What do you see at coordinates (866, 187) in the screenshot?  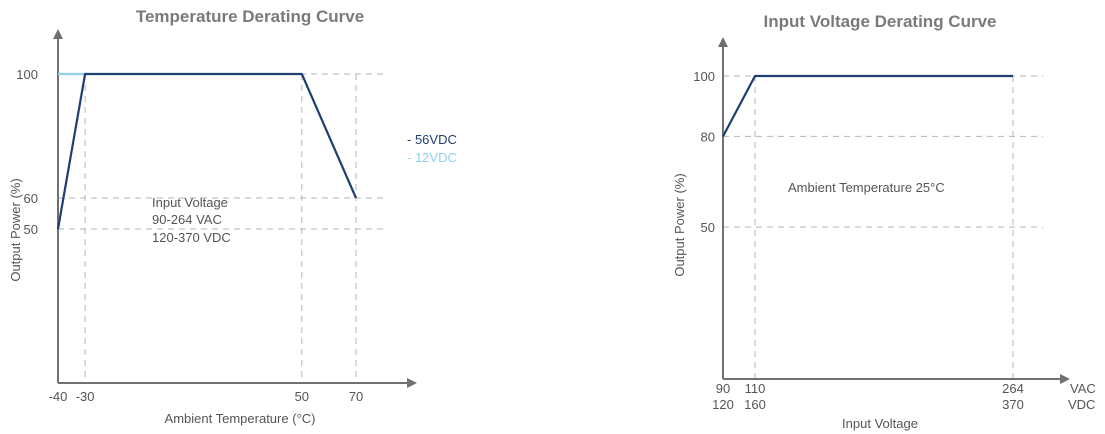 I see `chart2-annotation: Ambient Temperature 25°C` at bounding box center [866, 187].